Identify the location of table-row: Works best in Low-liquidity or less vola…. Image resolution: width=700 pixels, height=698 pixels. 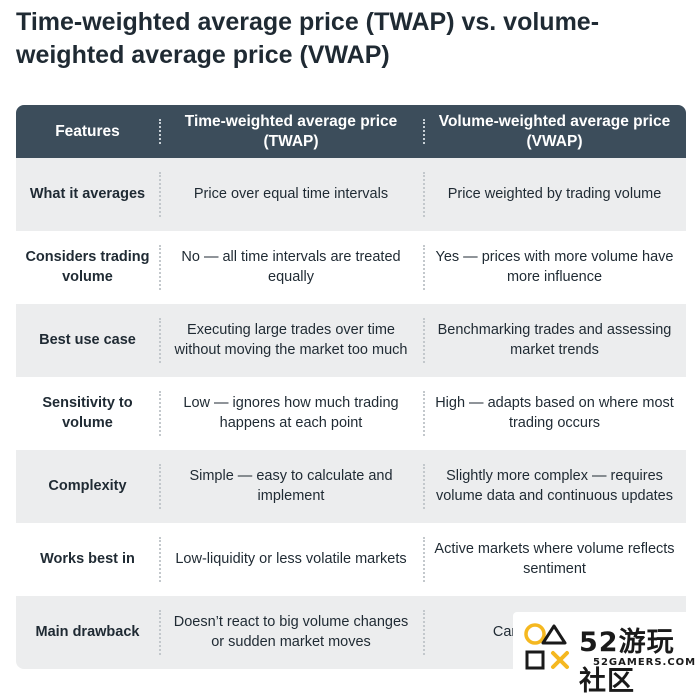
(351, 559).